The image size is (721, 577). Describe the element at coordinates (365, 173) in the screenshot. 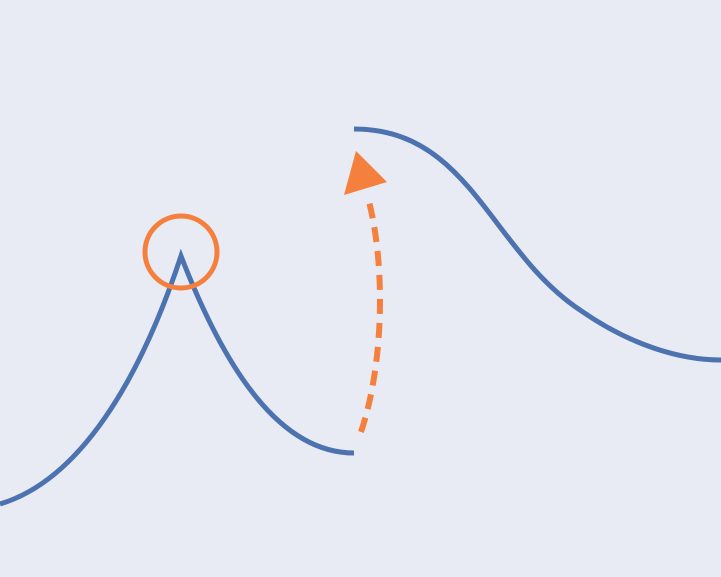

I see `jump-arrow-head` at that location.